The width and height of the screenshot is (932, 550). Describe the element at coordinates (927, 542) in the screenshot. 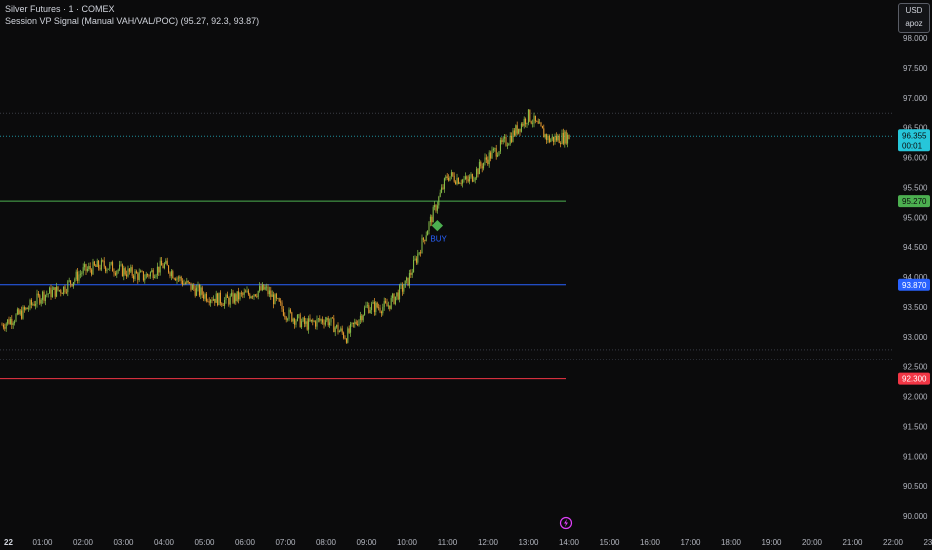

I see `time-axis-tick: 23:00` at that location.